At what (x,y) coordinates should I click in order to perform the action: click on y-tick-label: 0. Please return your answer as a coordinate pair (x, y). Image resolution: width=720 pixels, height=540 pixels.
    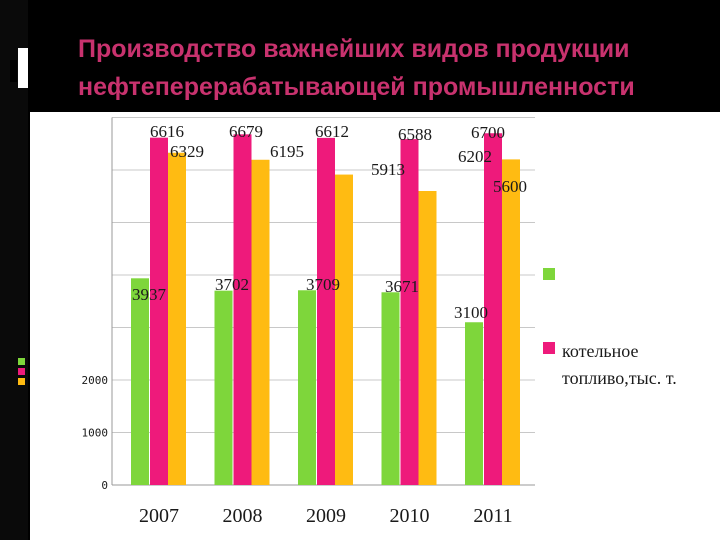
    Looking at the image, I should click on (104, 485).